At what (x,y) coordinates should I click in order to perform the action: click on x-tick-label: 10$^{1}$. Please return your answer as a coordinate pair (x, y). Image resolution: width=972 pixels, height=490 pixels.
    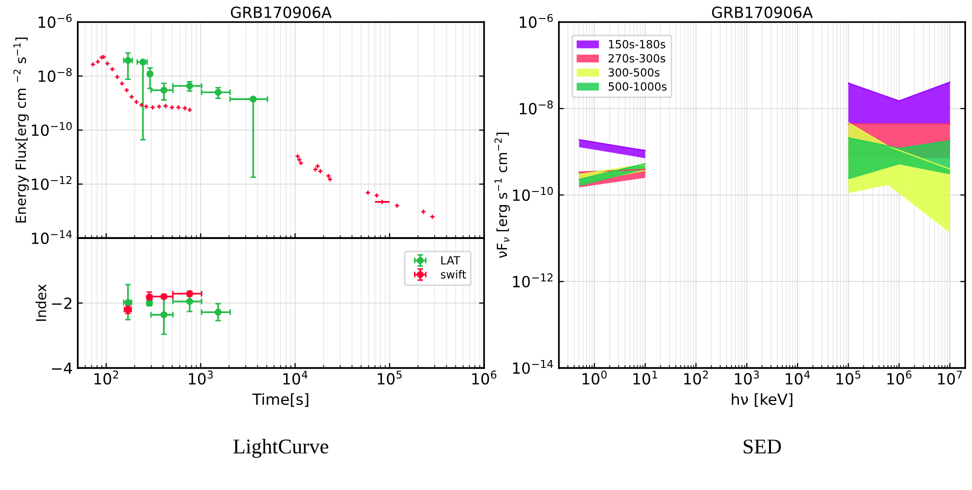
    Looking at the image, I should click on (645, 377).